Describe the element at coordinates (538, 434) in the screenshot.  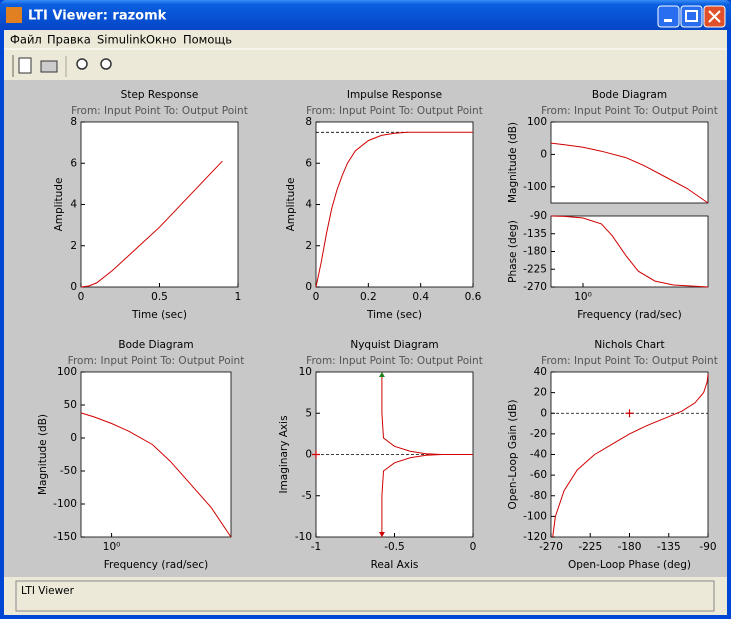
I see `y-tick-label: -20` at that location.